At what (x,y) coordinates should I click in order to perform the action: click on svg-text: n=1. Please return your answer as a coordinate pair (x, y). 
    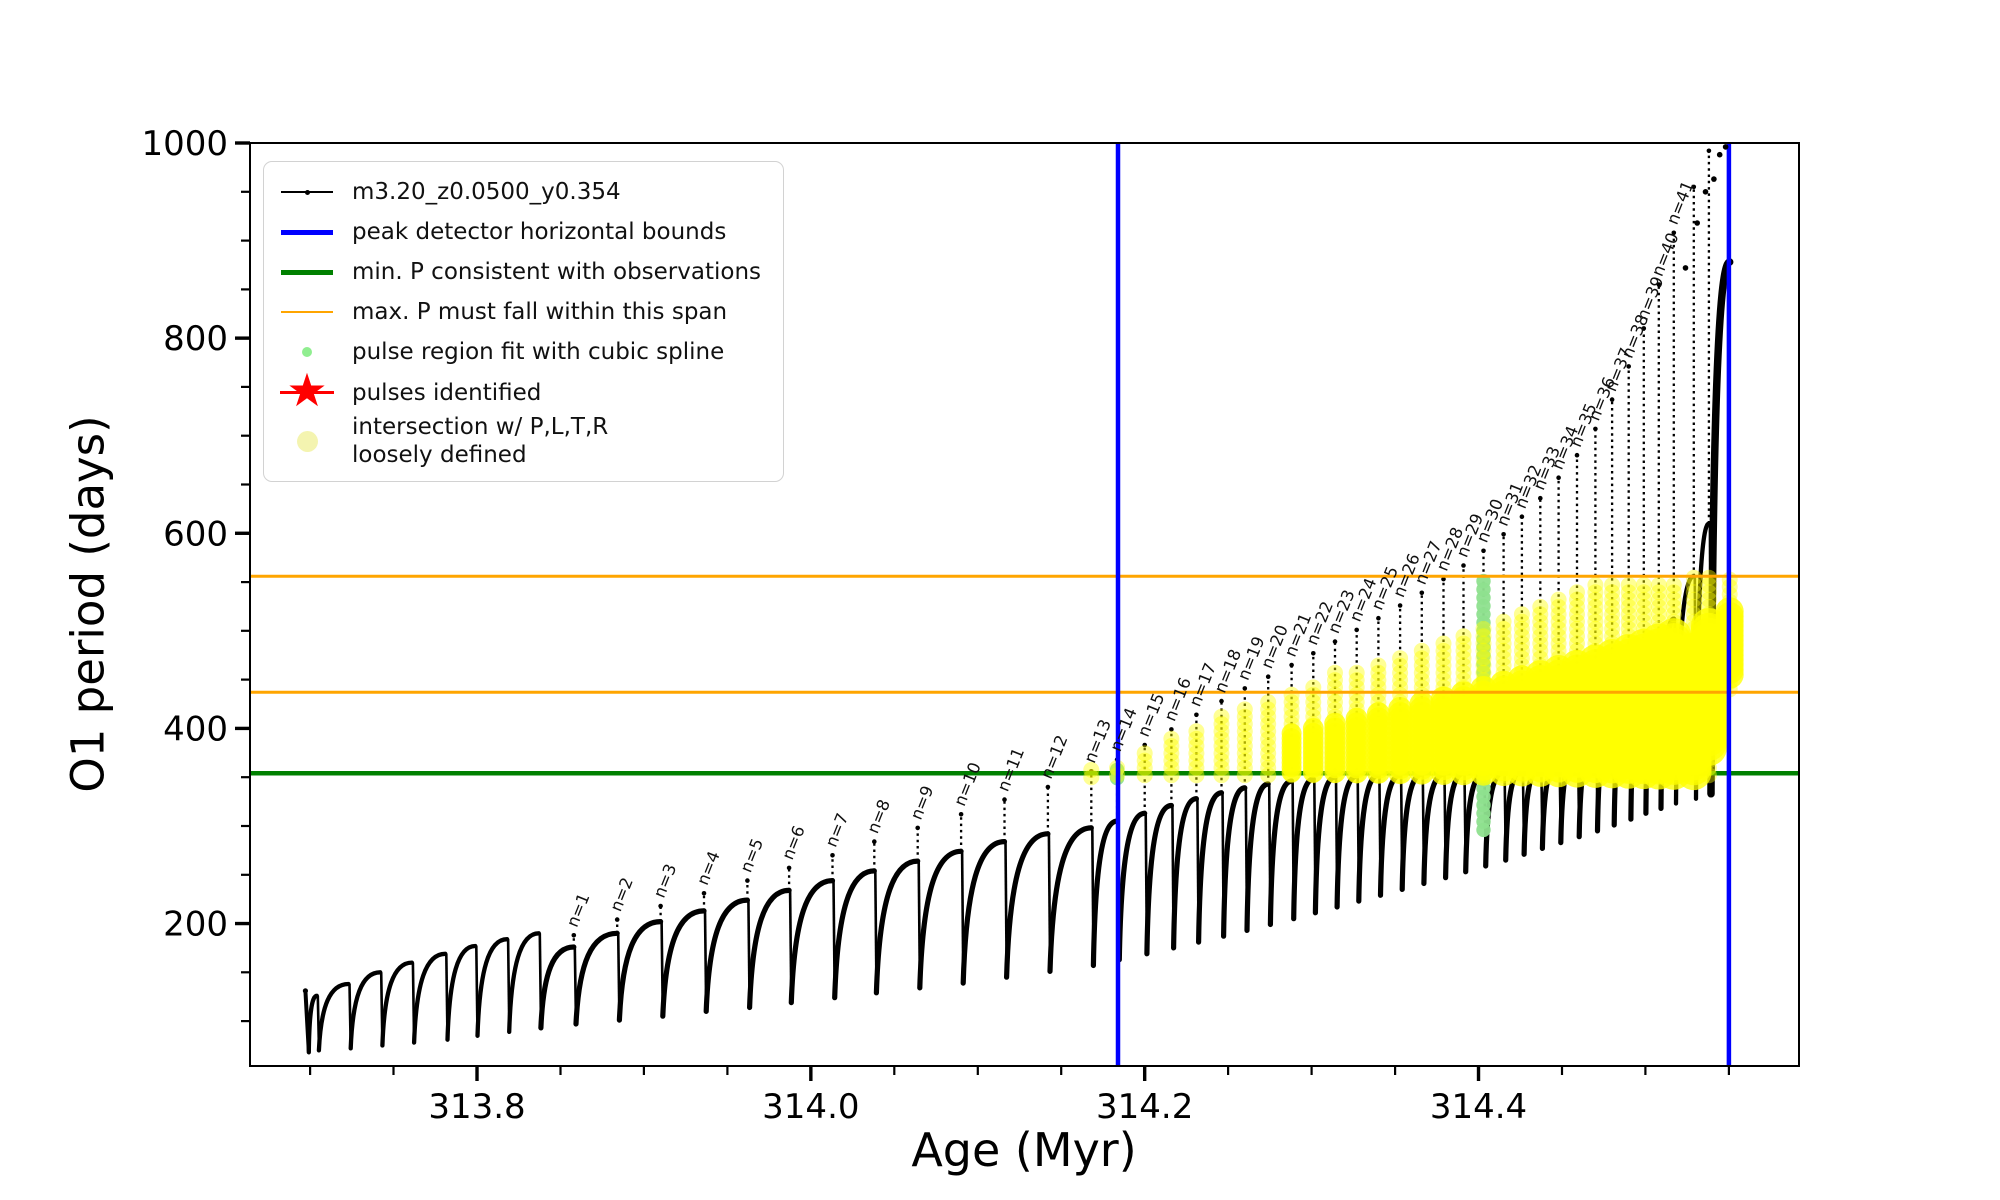
    Looking at the image, I should click on (578, 909).